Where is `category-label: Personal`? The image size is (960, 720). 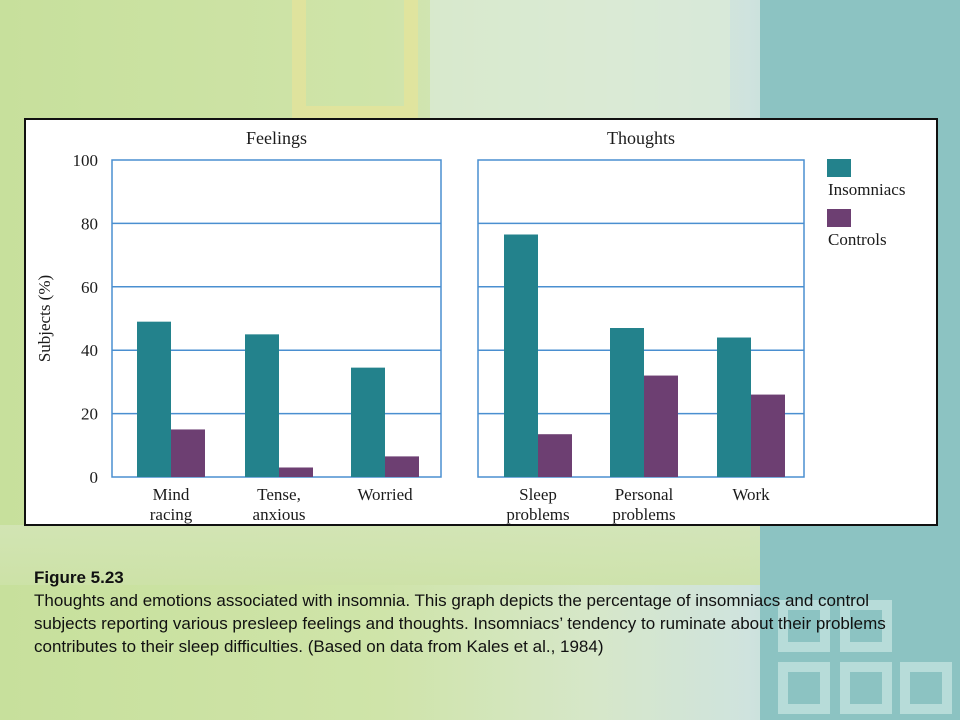
category-label: Personal is located at coordinates (644, 494).